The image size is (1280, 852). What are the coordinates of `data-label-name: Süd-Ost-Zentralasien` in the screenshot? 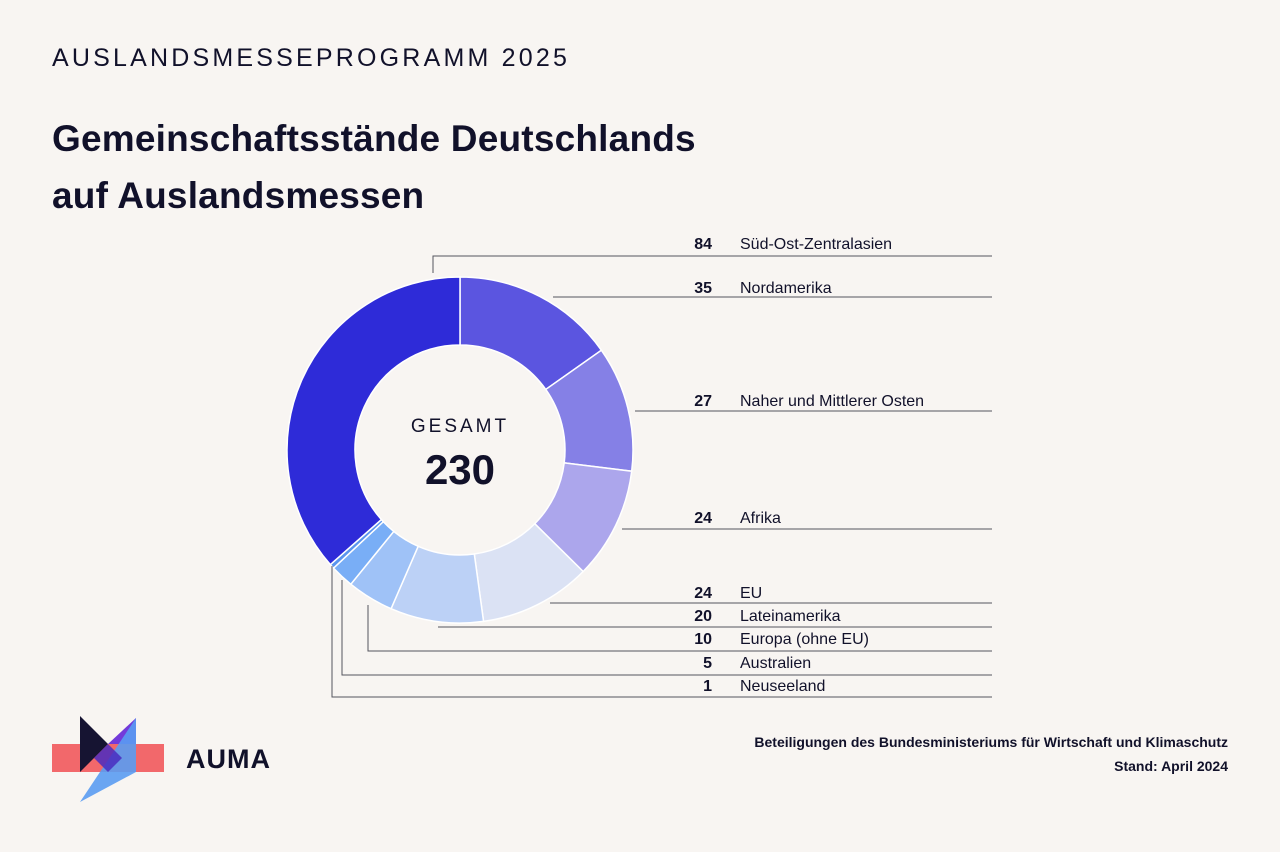 It's located at (816, 244).